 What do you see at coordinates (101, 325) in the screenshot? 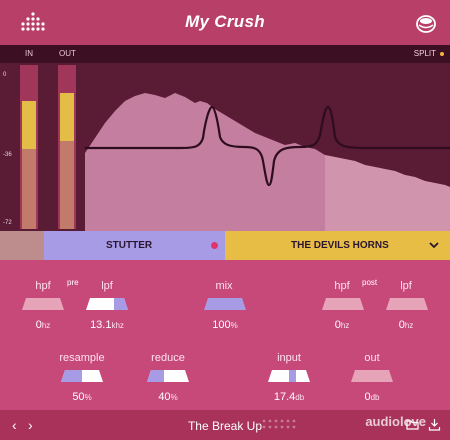
I see `pre-lpf-value: 13.1` at bounding box center [101, 325].